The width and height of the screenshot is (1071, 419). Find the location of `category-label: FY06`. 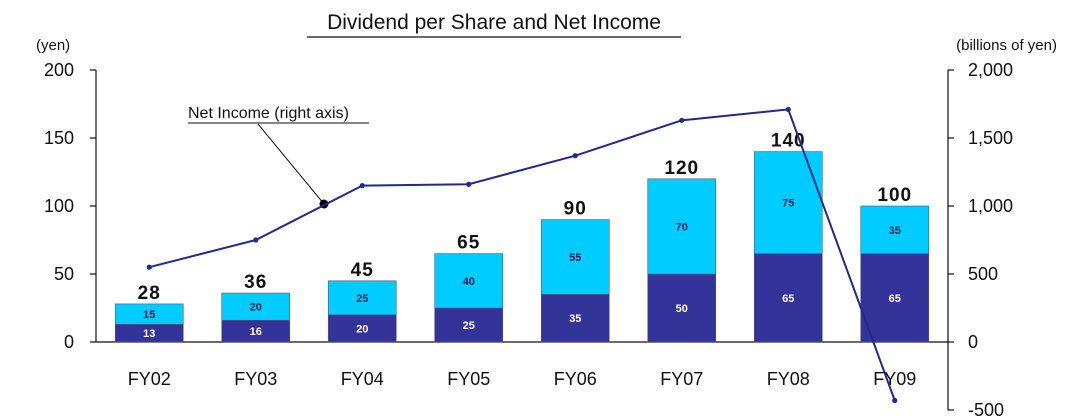

category-label: FY06 is located at coordinates (575, 379).